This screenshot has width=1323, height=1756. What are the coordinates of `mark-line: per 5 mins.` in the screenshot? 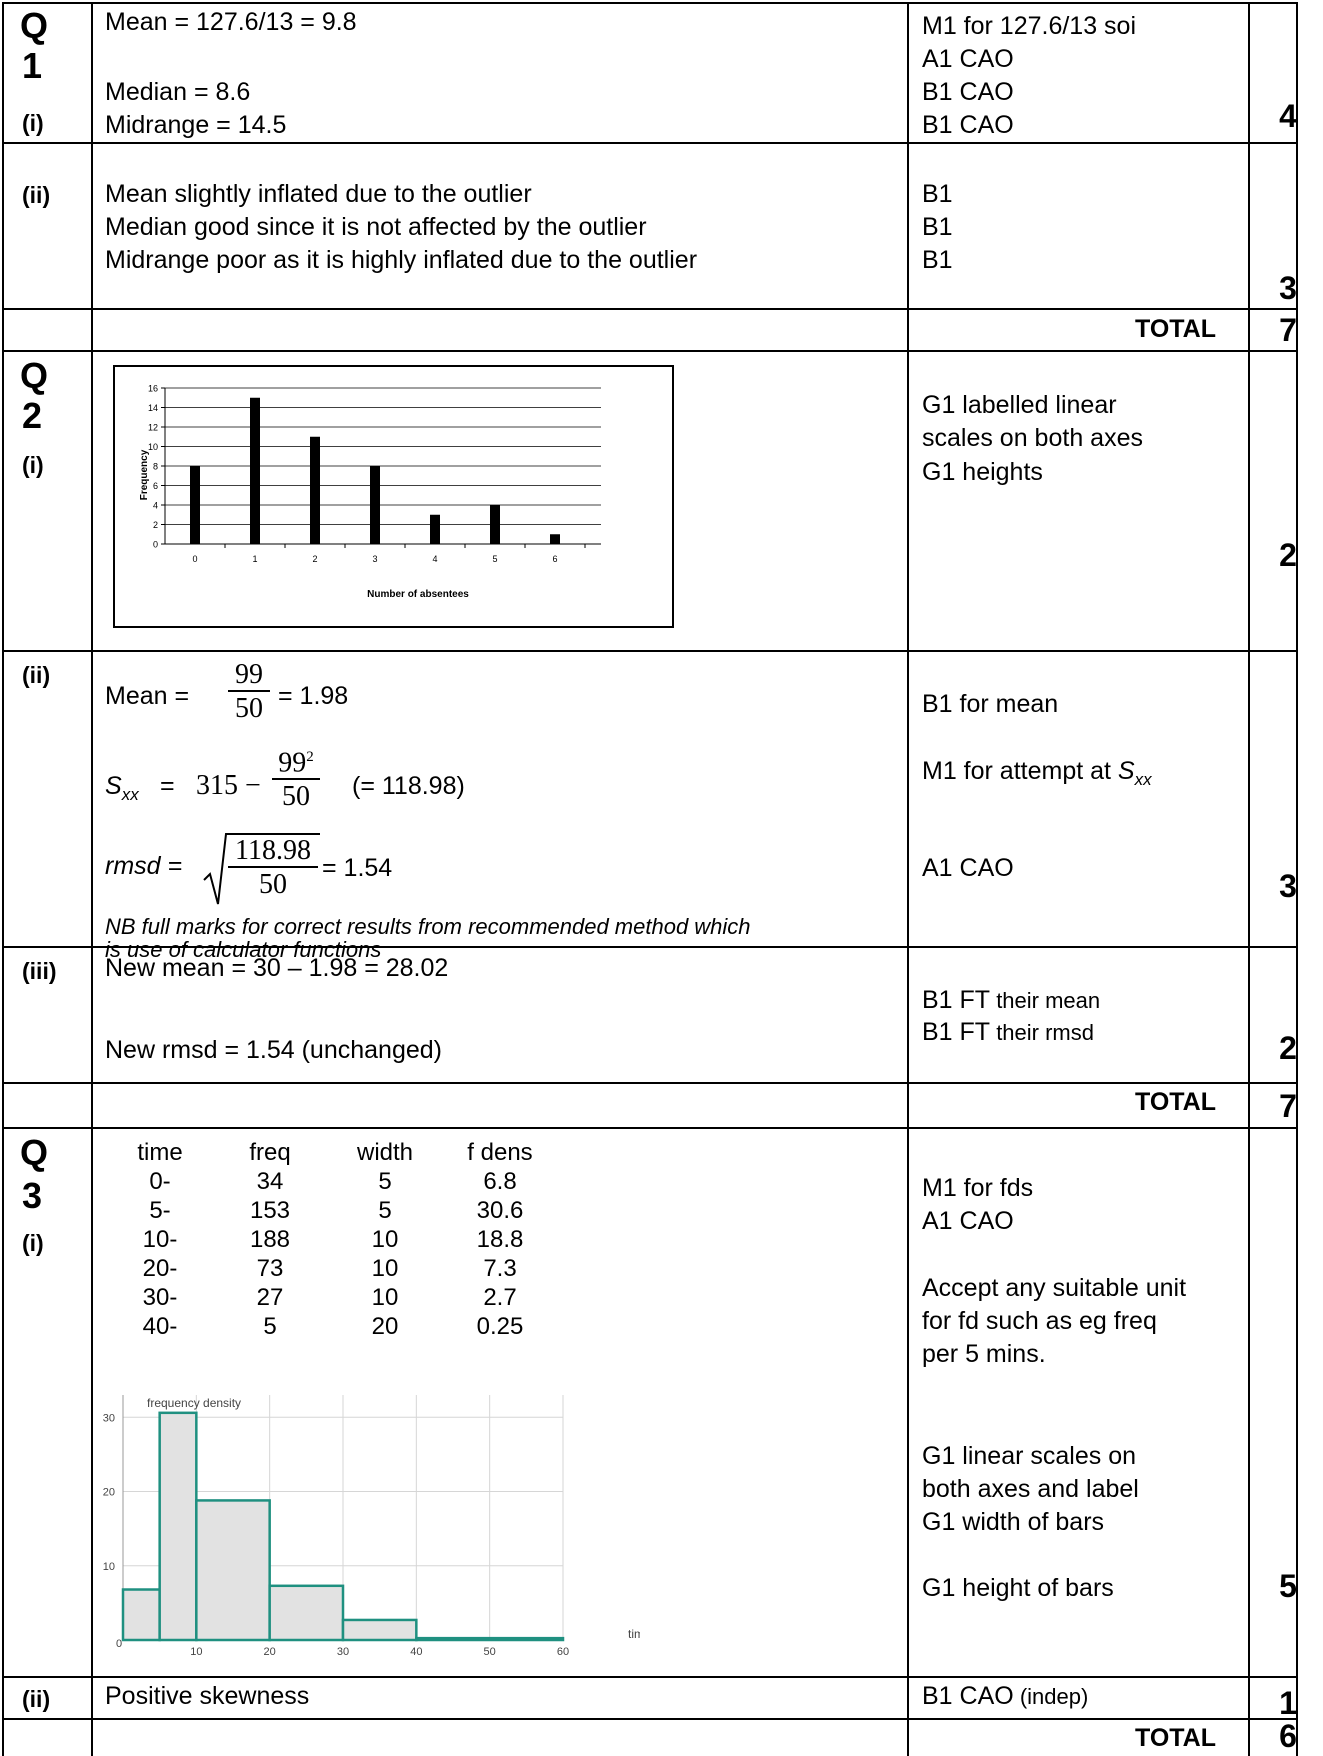 It's located at (984, 1354).